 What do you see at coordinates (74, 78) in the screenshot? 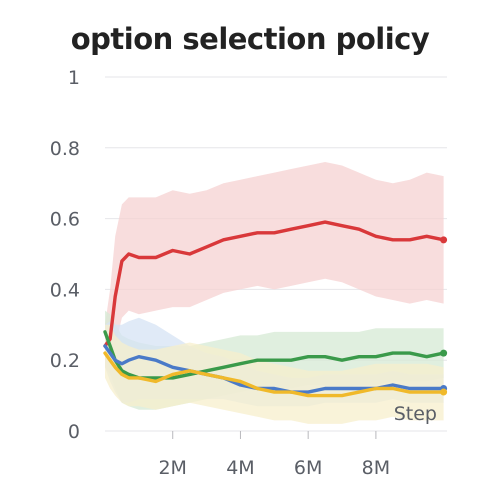
I see `y-tick-label: 1` at bounding box center [74, 78].